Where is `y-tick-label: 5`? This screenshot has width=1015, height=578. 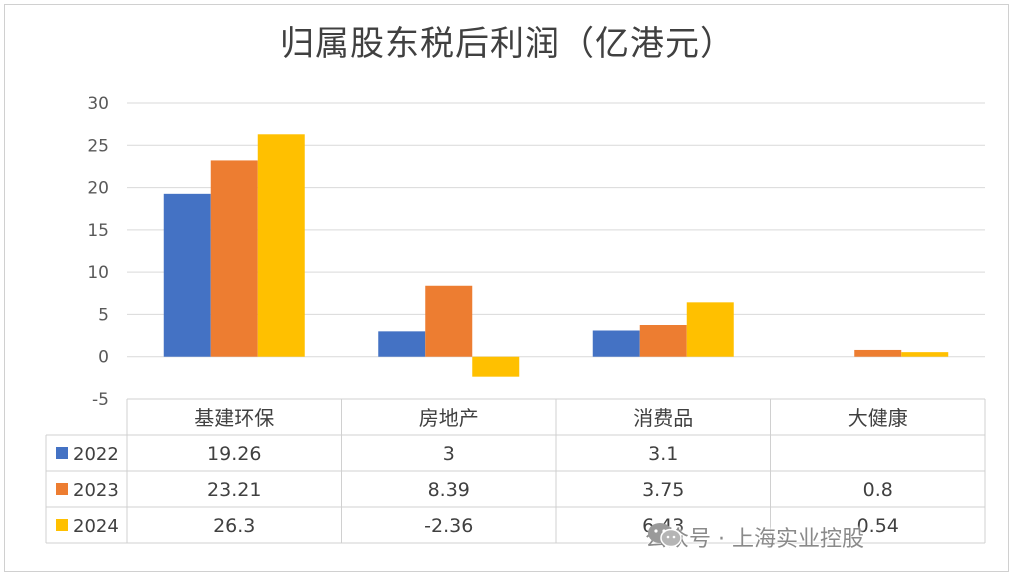 y-tick-label: 5 is located at coordinates (103, 315).